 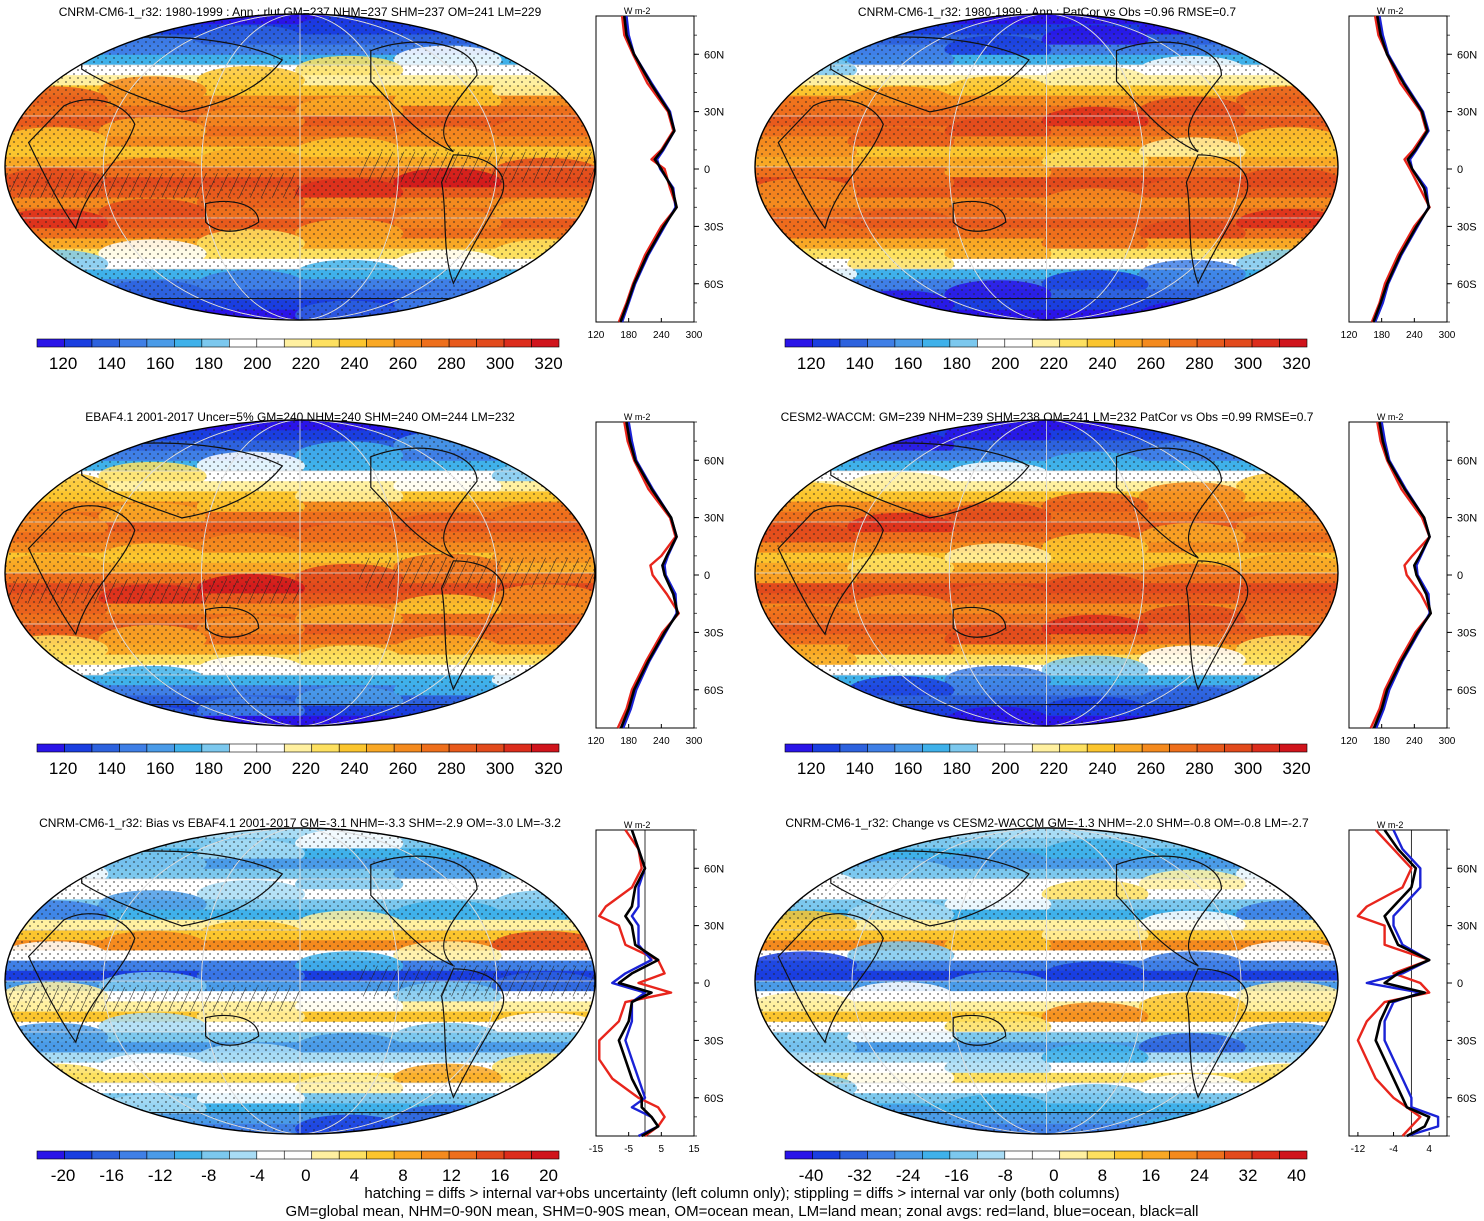 What do you see at coordinates (209, 363) in the screenshot?
I see `colorbar-tick-label: 180` at bounding box center [209, 363].